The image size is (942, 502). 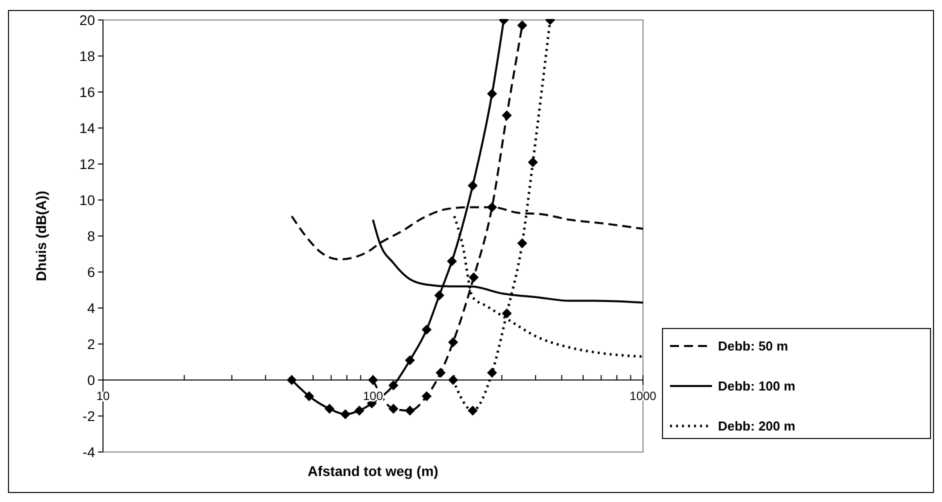 What do you see at coordinates (91, 380) in the screenshot?
I see `y-tick-label: 0` at bounding box center [91, 380].